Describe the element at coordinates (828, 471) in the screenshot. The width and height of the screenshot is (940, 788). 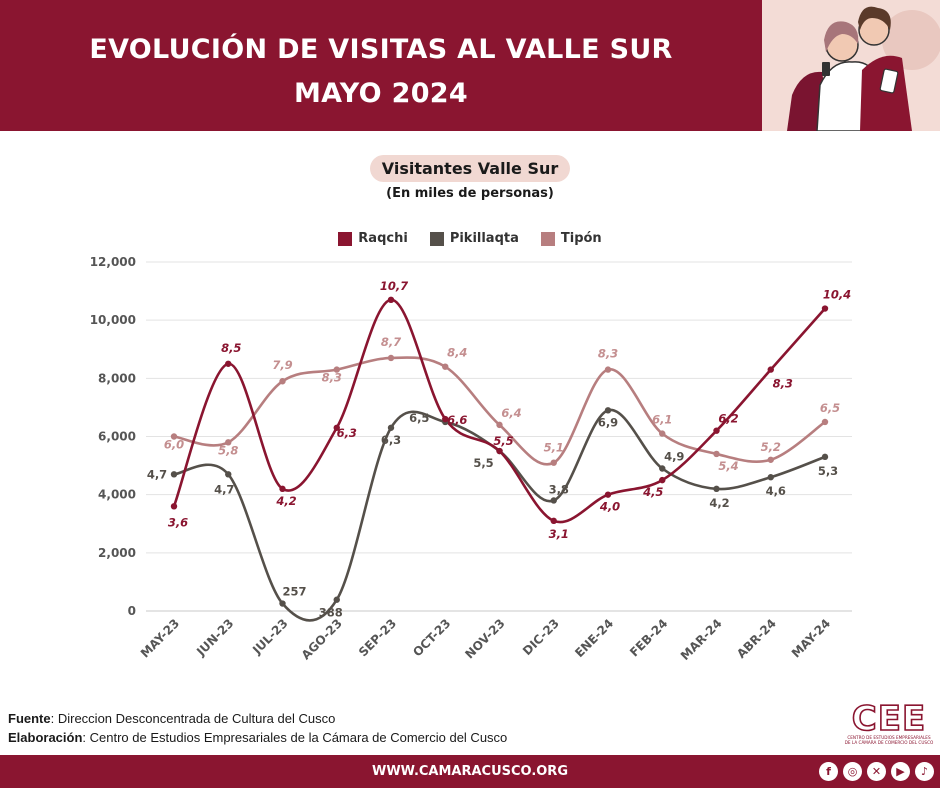
I see `data-label-pikillaqta: 5,3` at that location.